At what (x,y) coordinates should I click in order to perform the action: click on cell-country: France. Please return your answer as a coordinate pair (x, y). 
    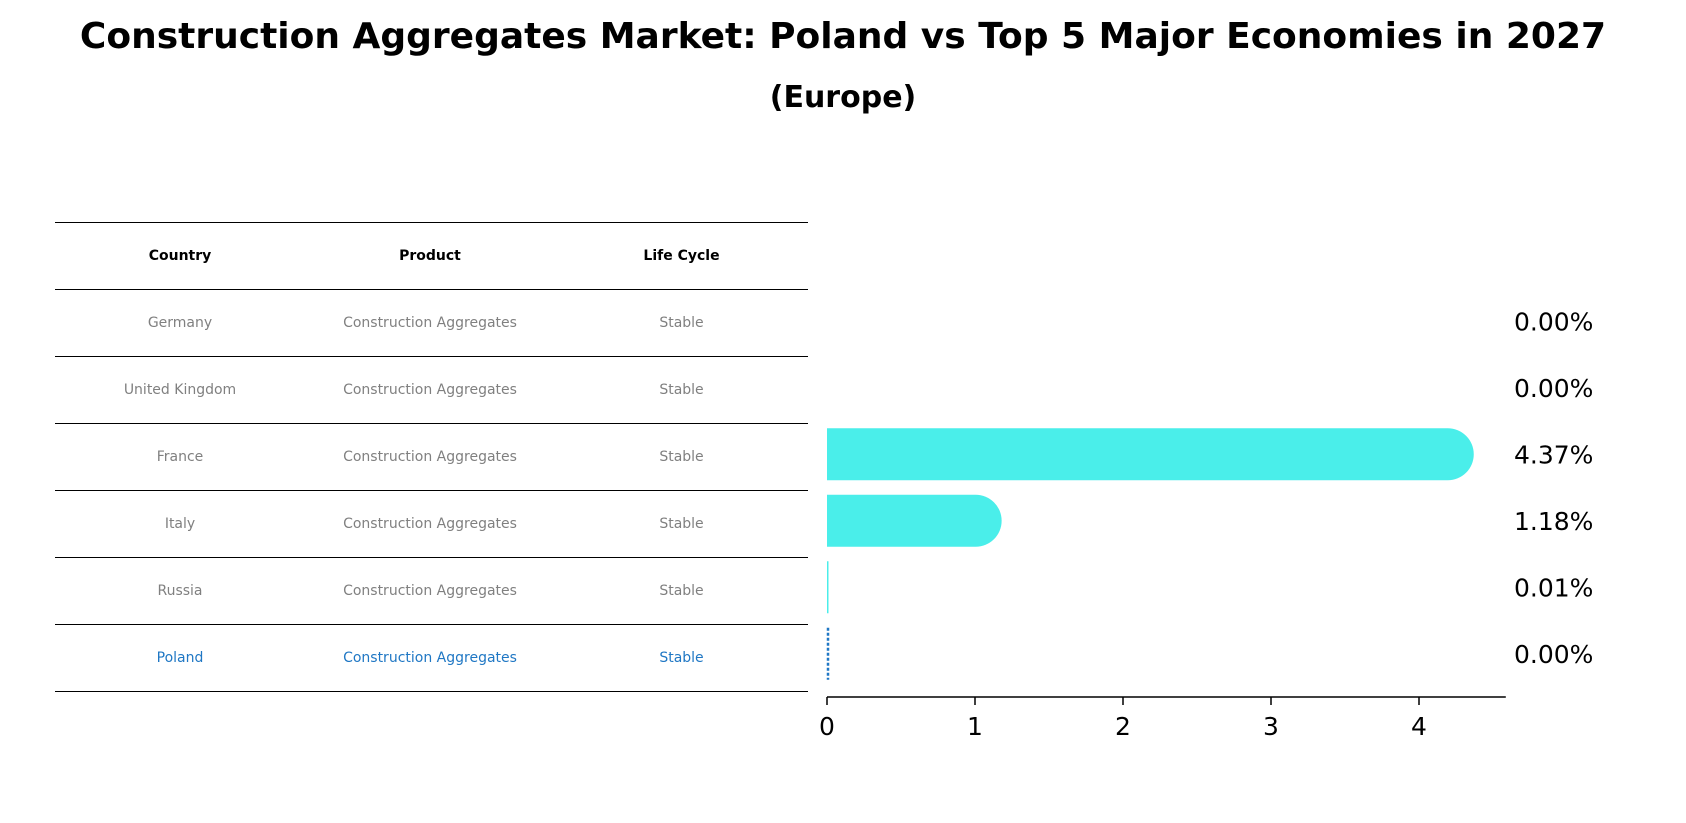
    Looking at the image, I should click on (180, 457).